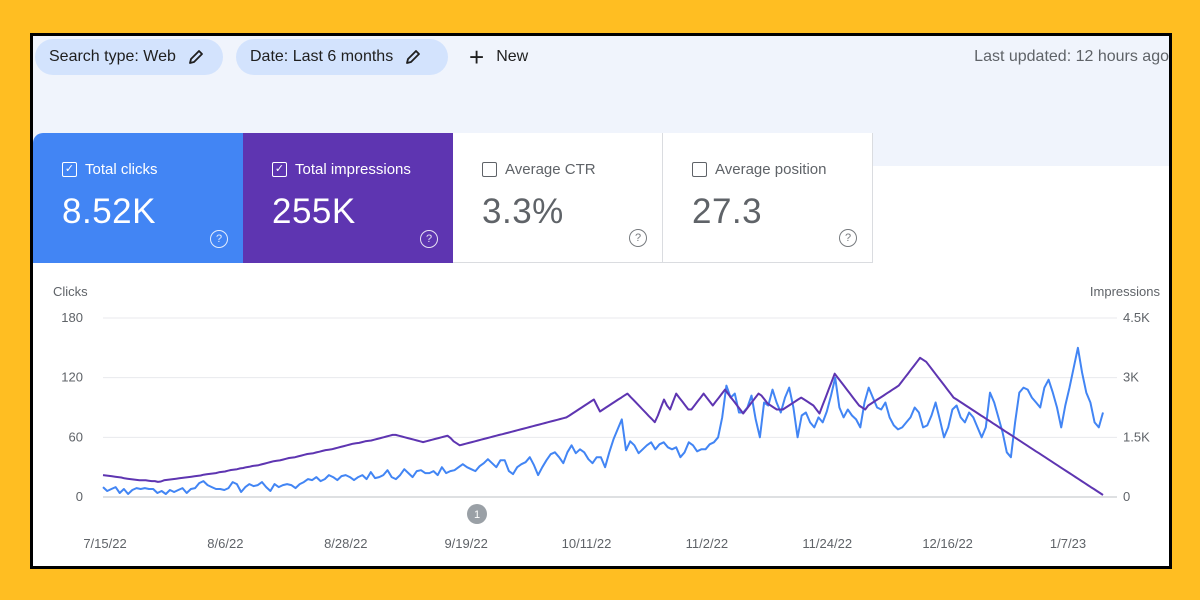  I want to click on average-ctr-label: Average CTR, so click(550, 169).